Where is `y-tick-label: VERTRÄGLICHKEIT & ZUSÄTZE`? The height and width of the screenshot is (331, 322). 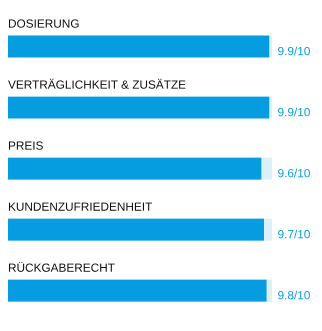 y-tick-label: VERTRÄGLICHKEIT & ZUSÄTZE is located at coordinates (97, 83).